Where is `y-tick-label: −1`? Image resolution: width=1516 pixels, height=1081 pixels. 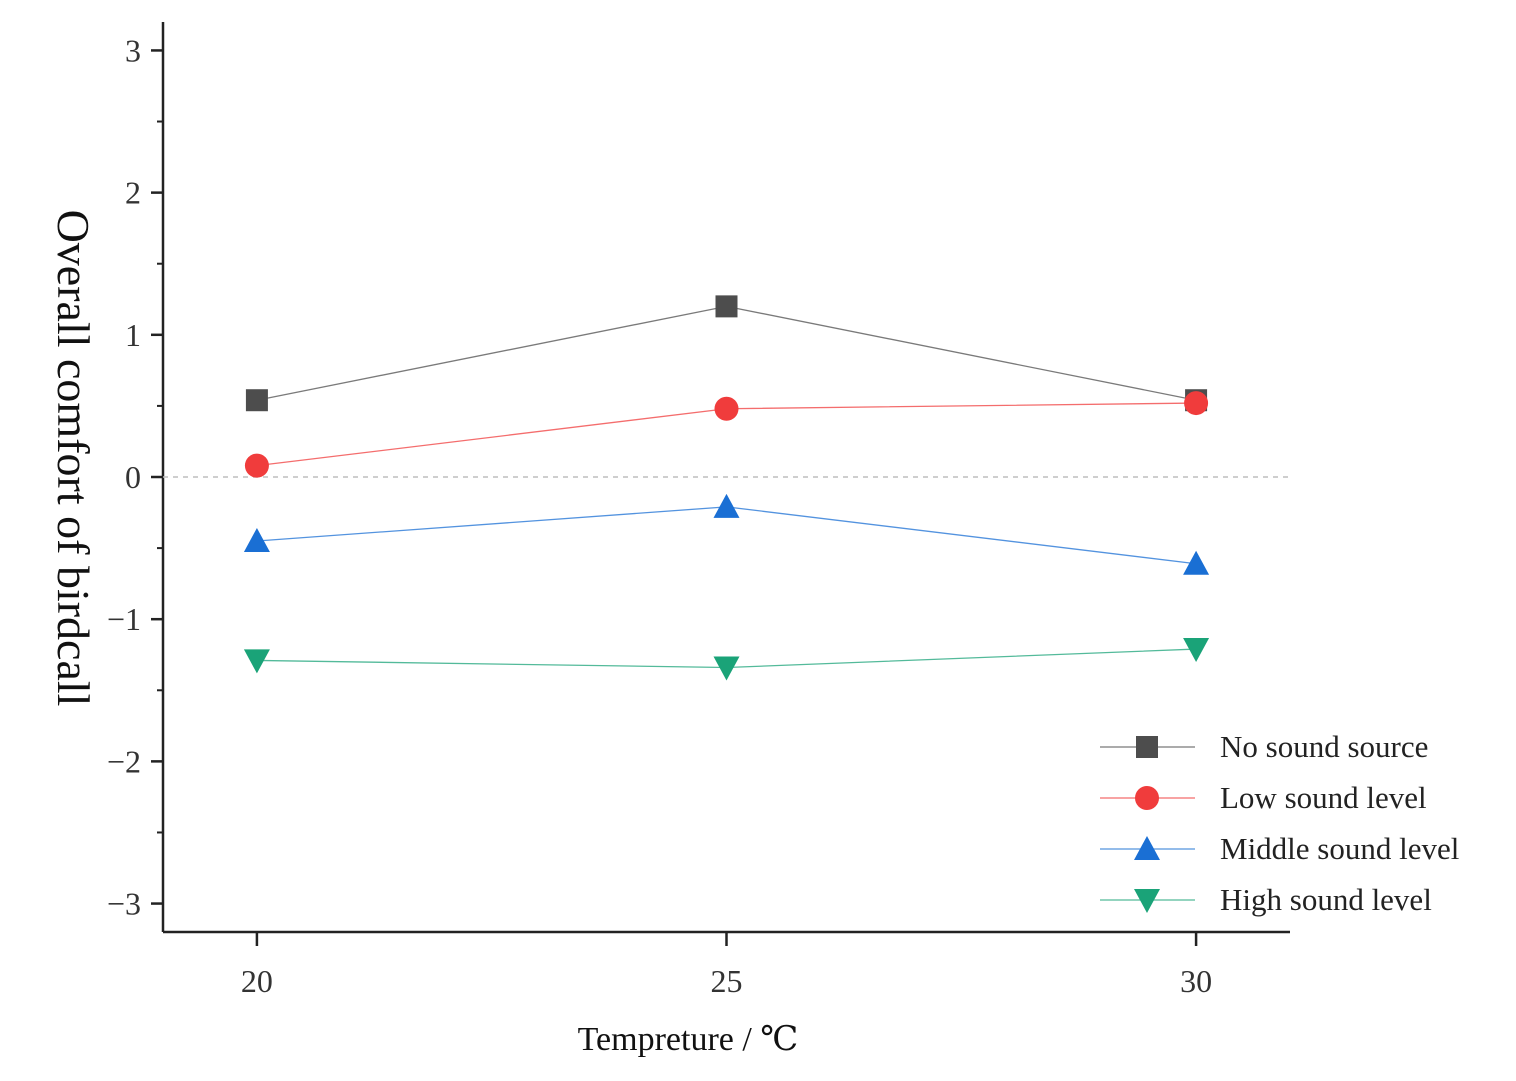
y-tick-label: −1 is located at coordinates (124, 619).